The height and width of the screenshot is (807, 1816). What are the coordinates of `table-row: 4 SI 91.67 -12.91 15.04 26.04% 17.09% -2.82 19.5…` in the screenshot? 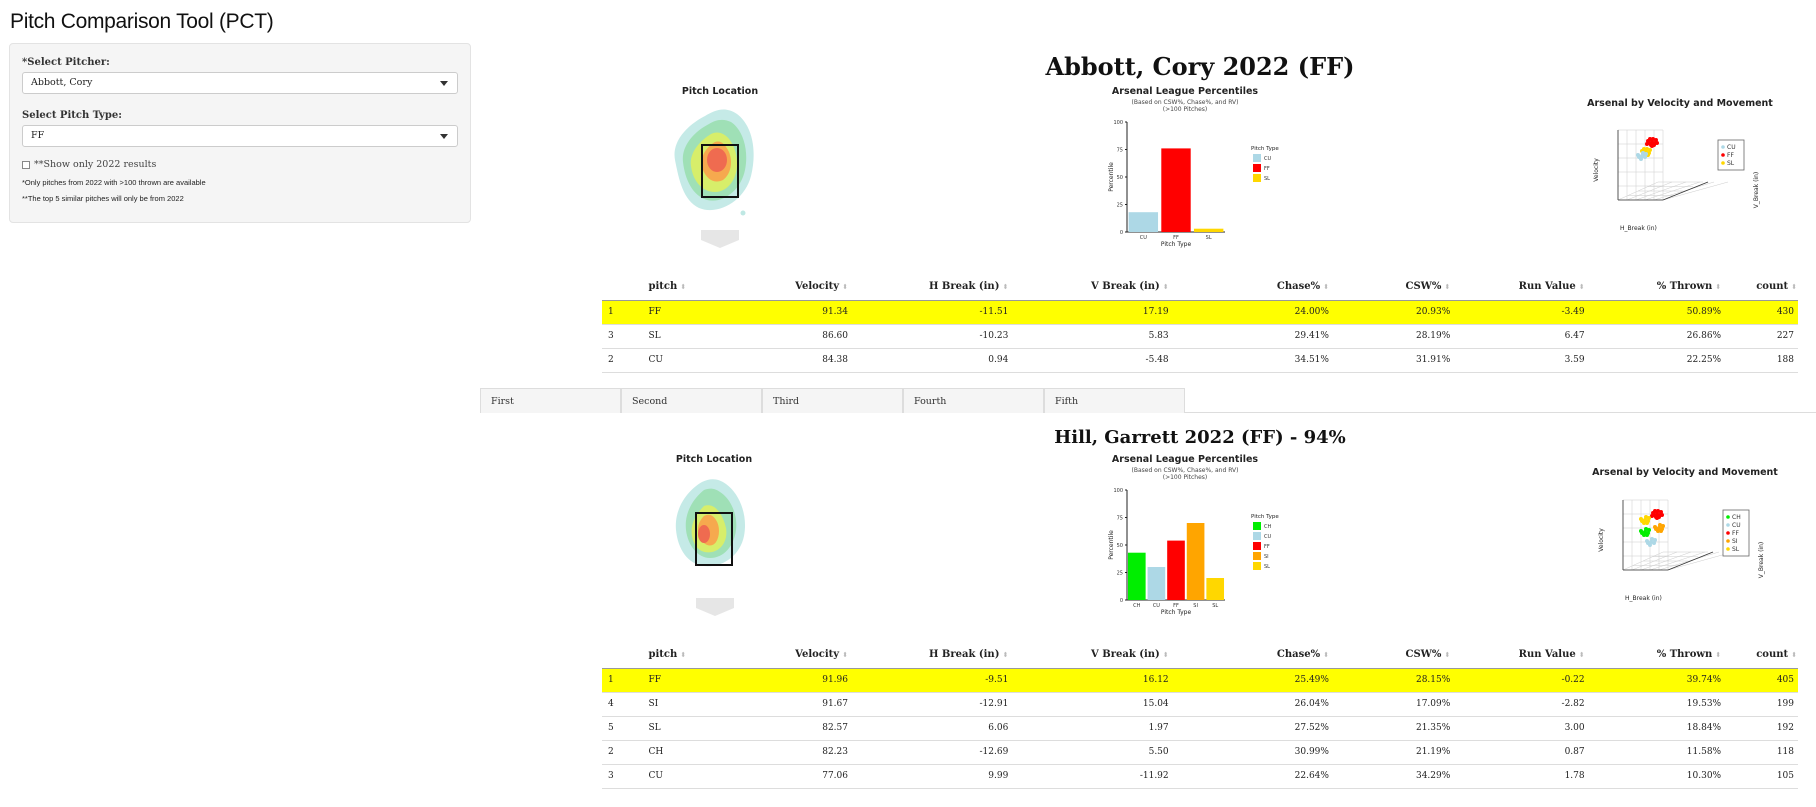 It's located at (1200, 704).